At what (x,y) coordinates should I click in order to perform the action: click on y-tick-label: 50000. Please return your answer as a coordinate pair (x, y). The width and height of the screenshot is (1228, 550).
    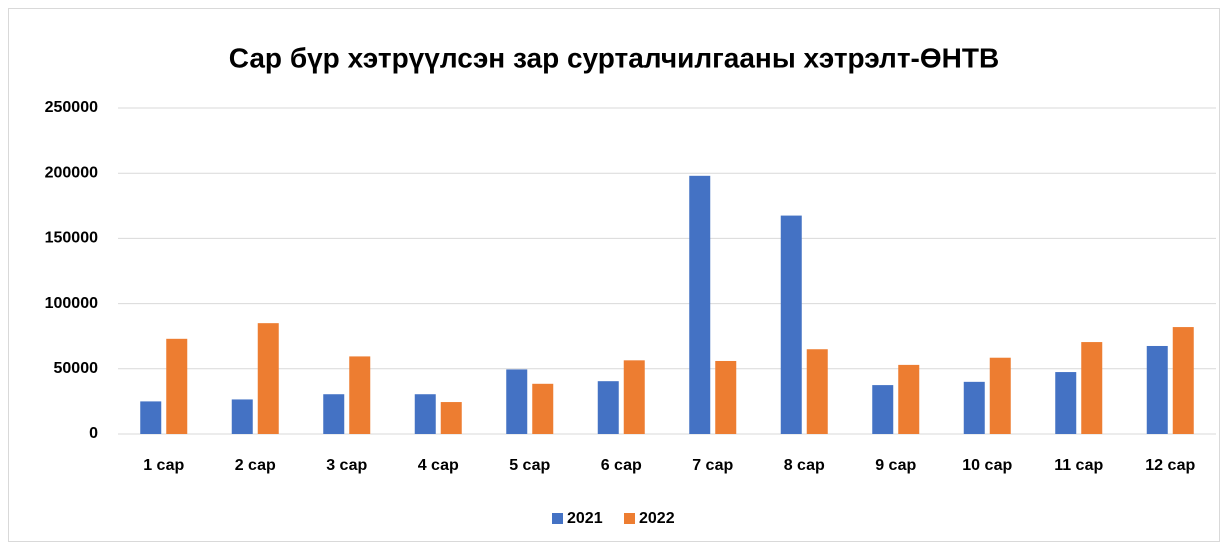
    Looking at the image, I should click on (76, 368).